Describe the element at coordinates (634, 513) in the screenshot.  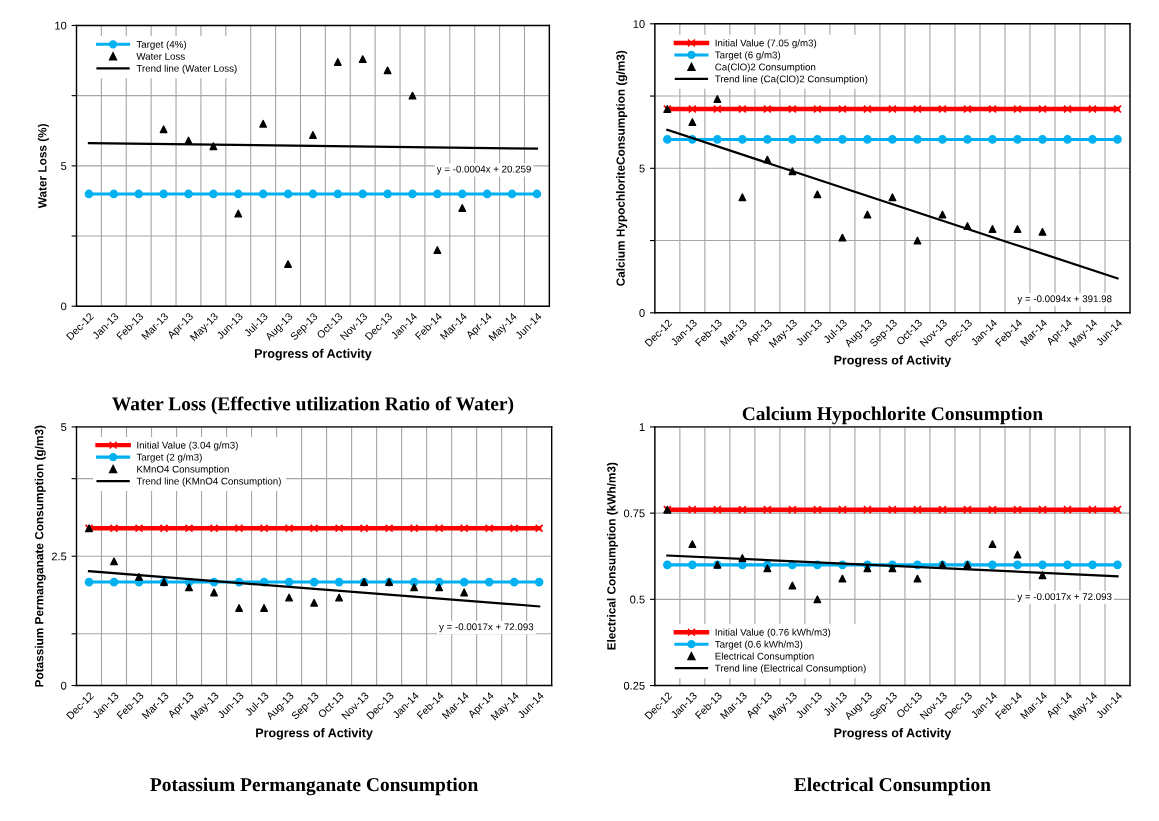
I see `y-tick-label: 0.75` at that location.